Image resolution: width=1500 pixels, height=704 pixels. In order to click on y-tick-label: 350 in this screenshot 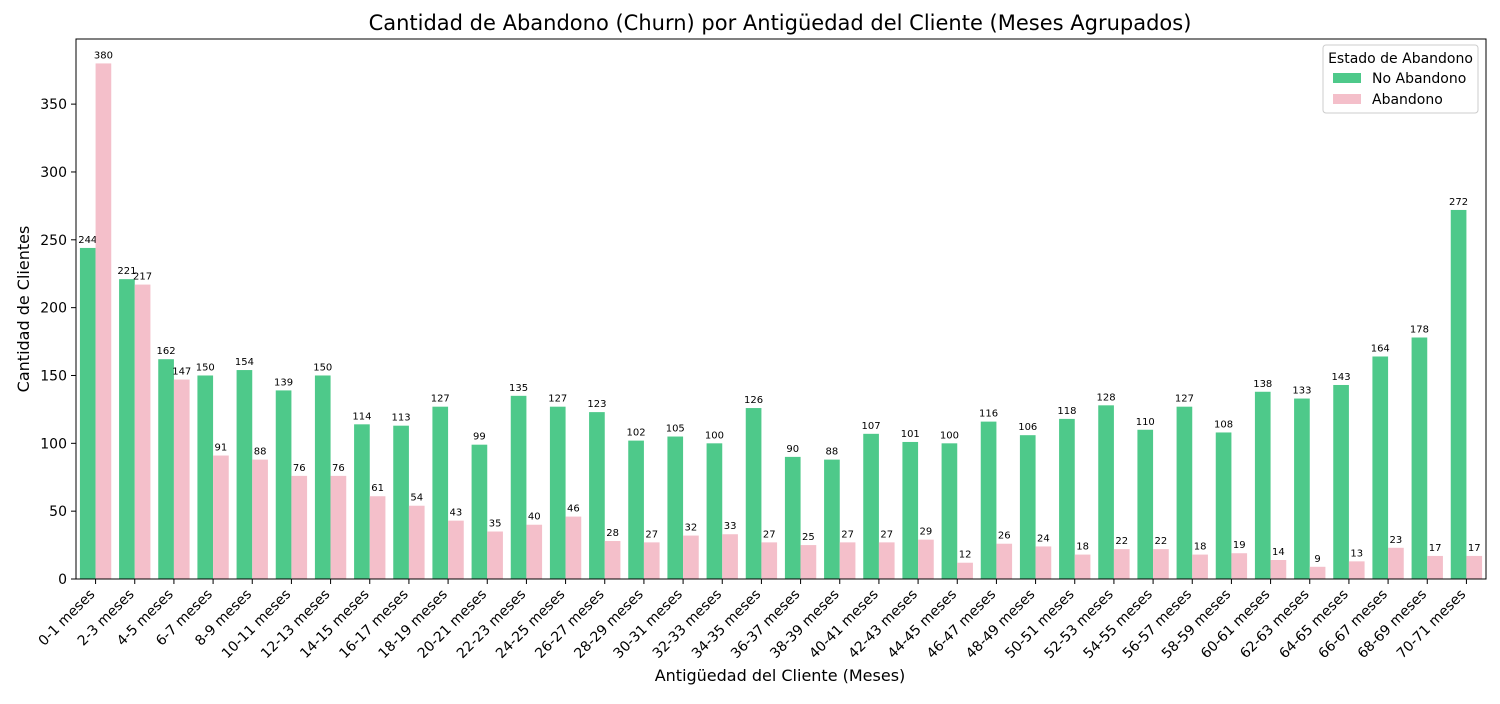, I will do `click(53, 105)`.